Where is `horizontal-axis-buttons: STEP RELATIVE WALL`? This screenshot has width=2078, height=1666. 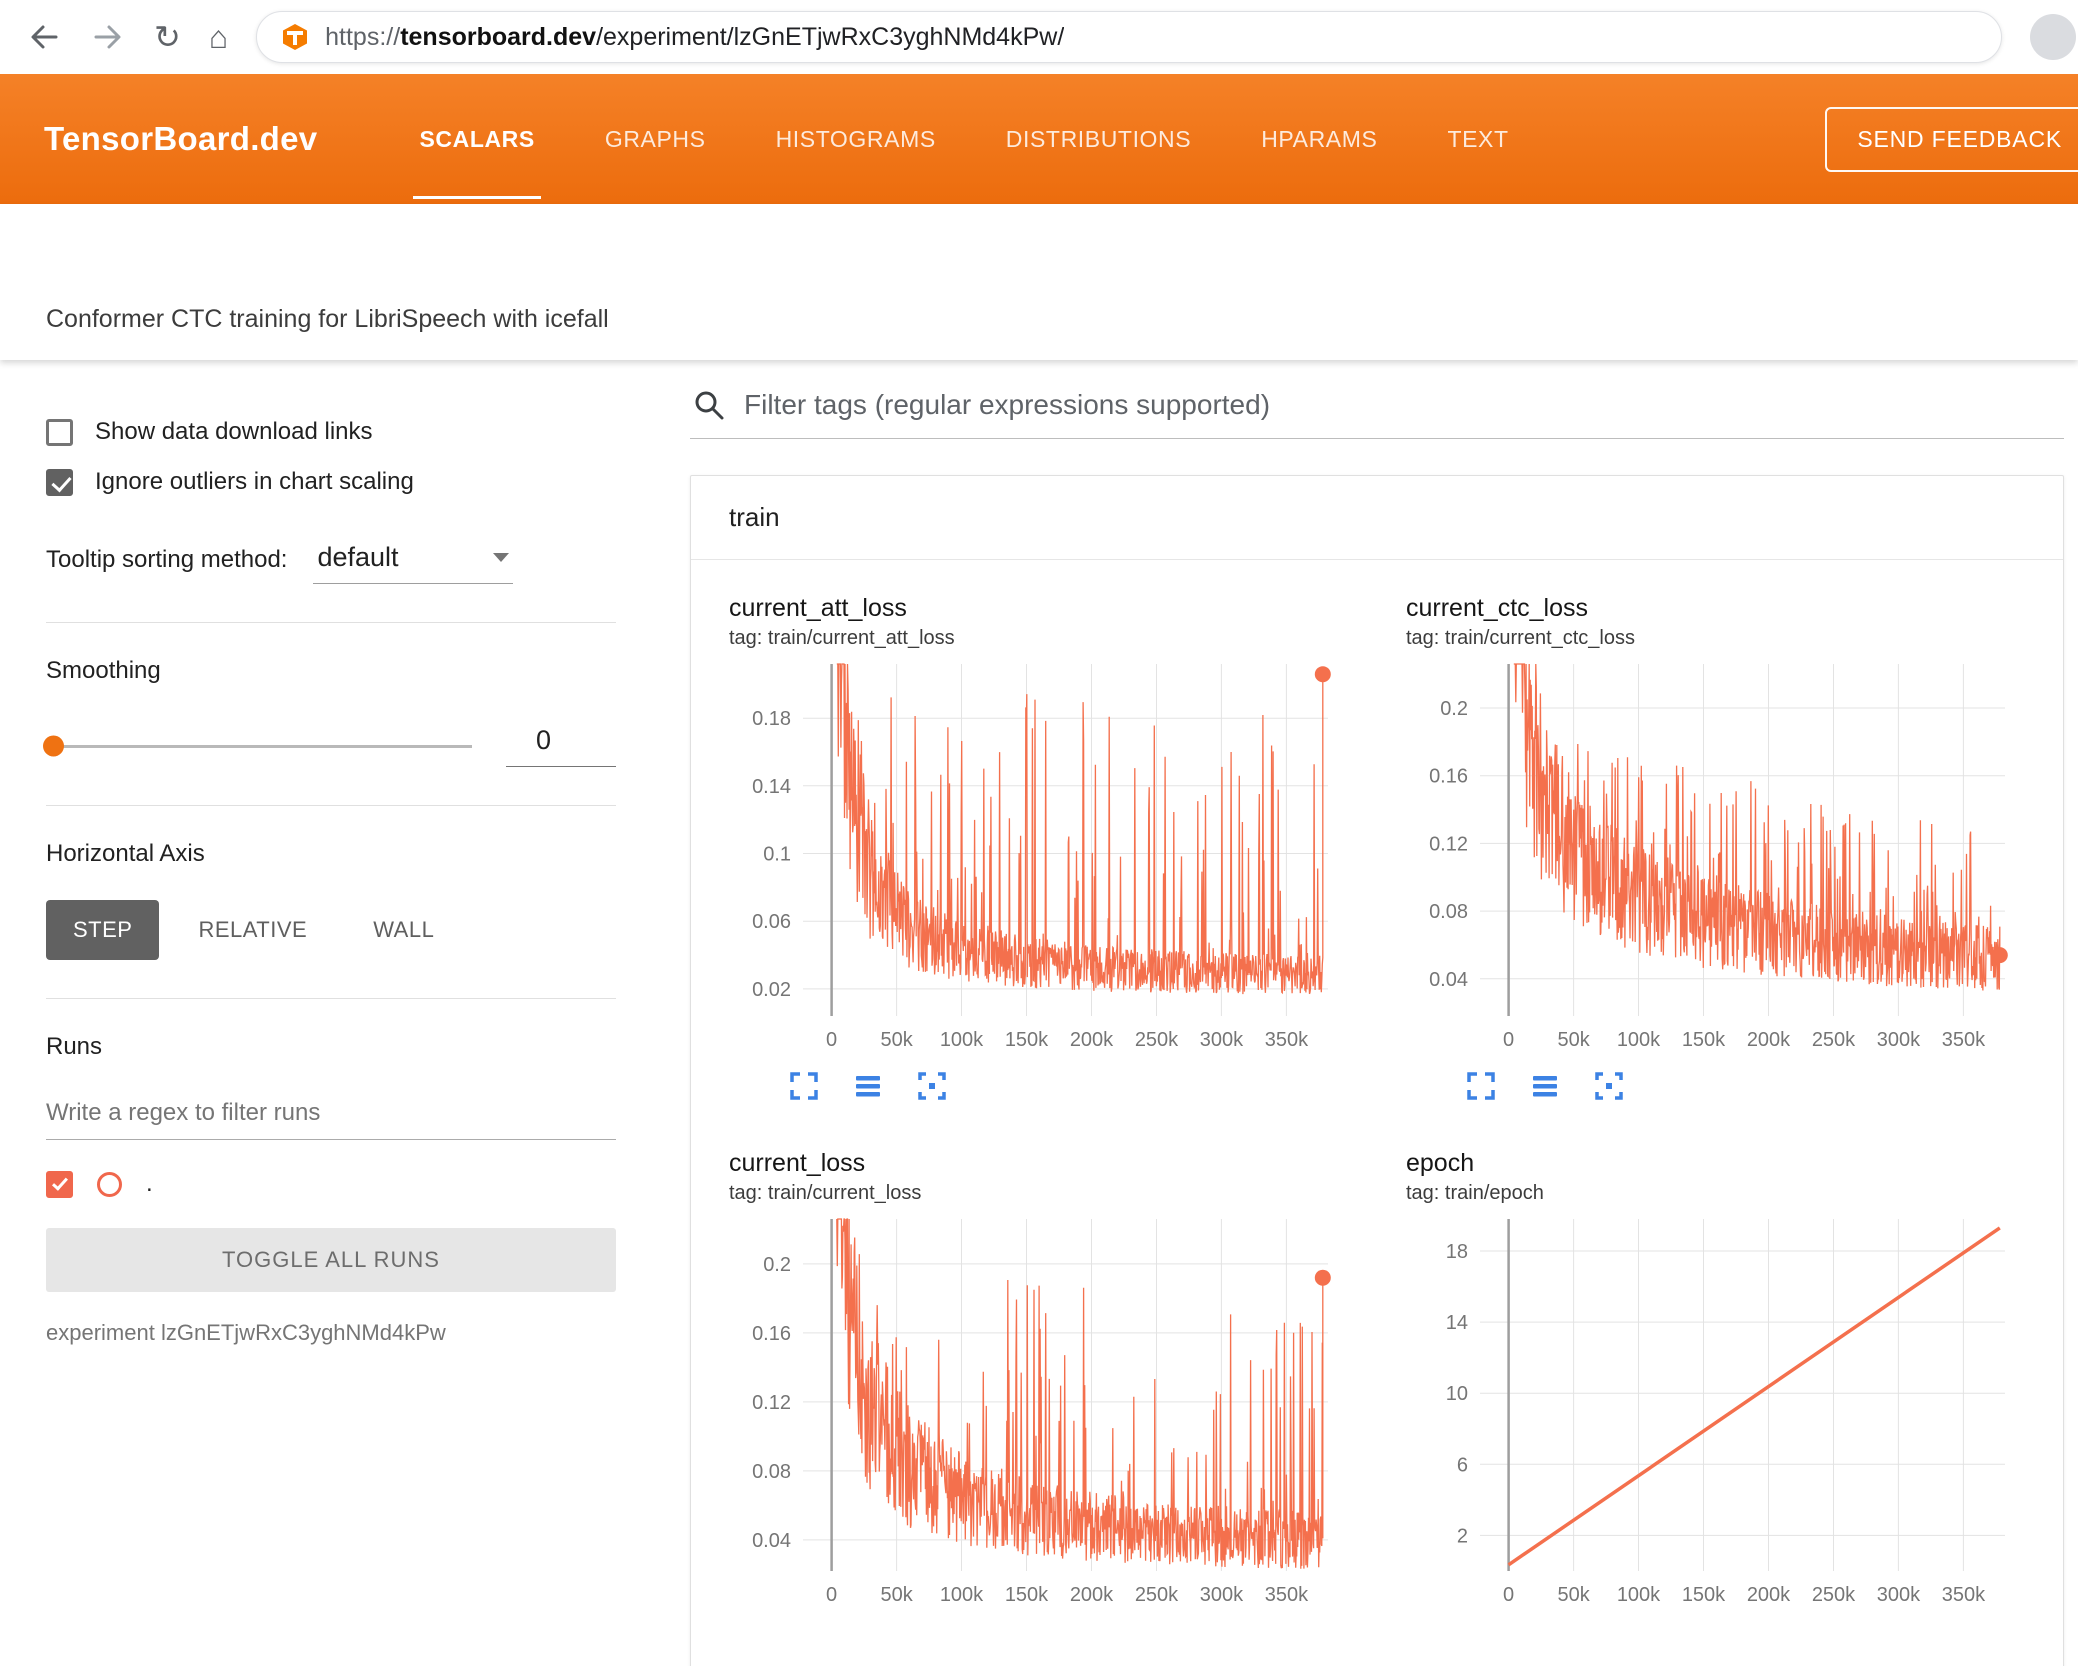
horizontal-axis-buttons: STEP RELATIVE WALL is located at coordinates (331, 930).